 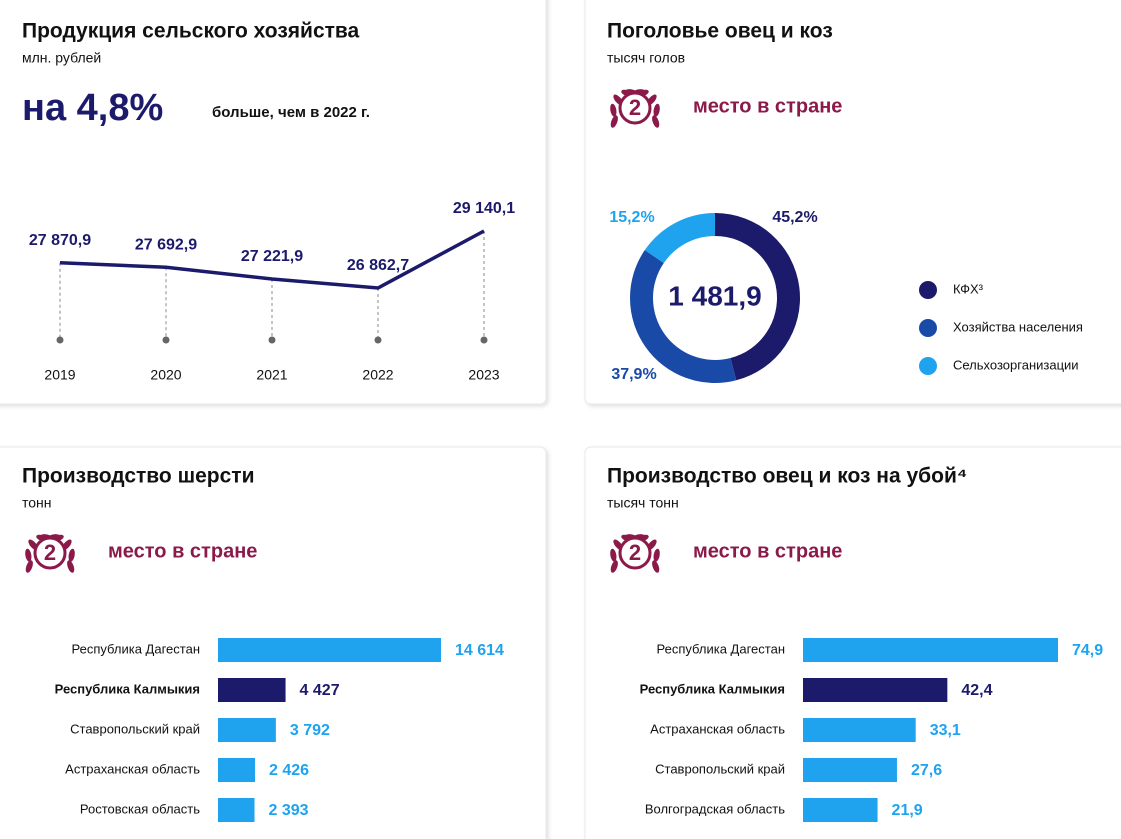 What do you see at coordinates (976, 690) in the screenshot?
I see `data-label: 42,4` at bounding box center [976, 690].